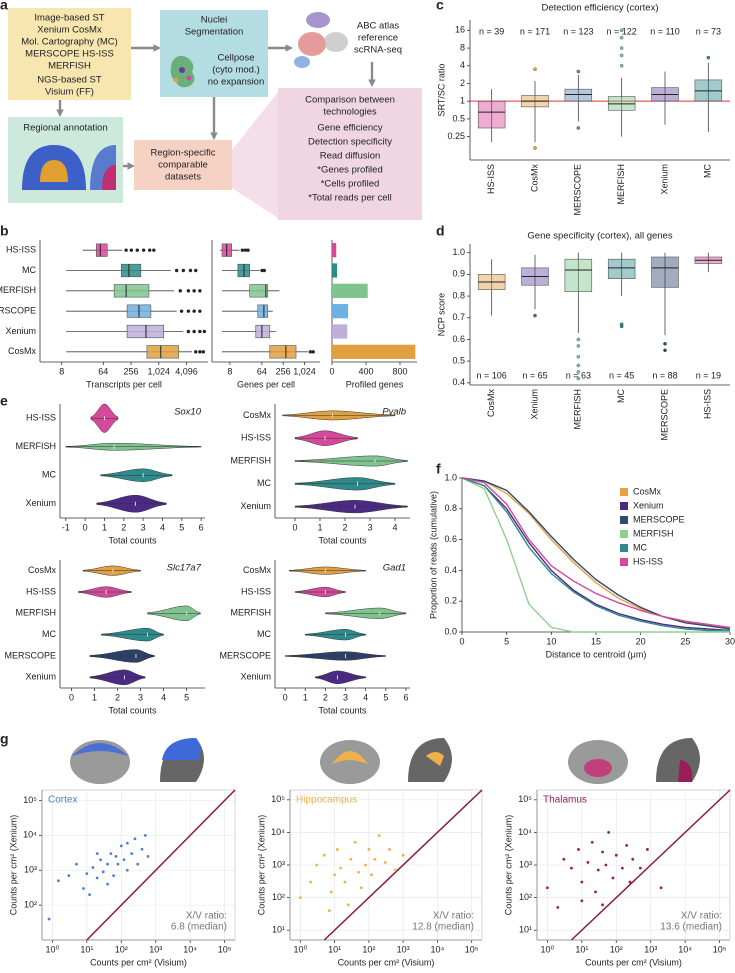 This screenshot has width=735, height=973. Describe the element at coordinates (633, 865) in the screenshot. I see `plot-frame` at that location.